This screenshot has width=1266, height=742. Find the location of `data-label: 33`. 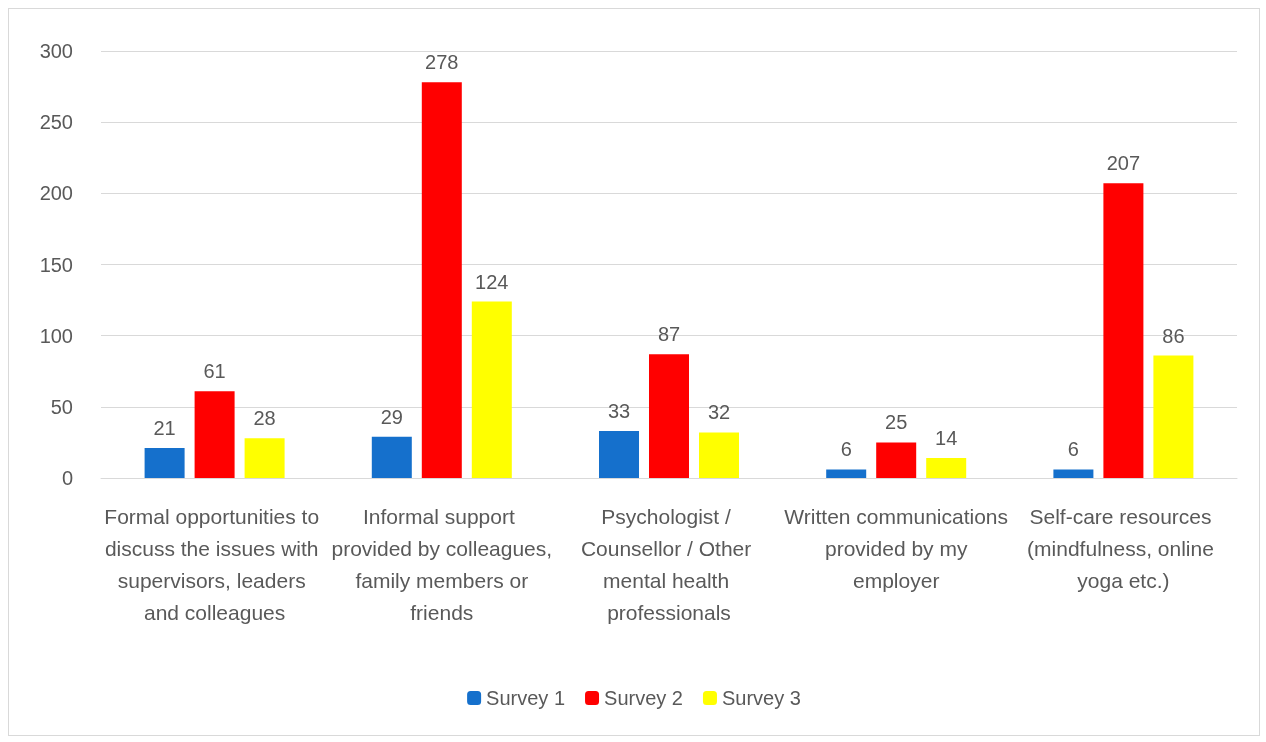

data-label: 33 is located at coordinates (619, 411).